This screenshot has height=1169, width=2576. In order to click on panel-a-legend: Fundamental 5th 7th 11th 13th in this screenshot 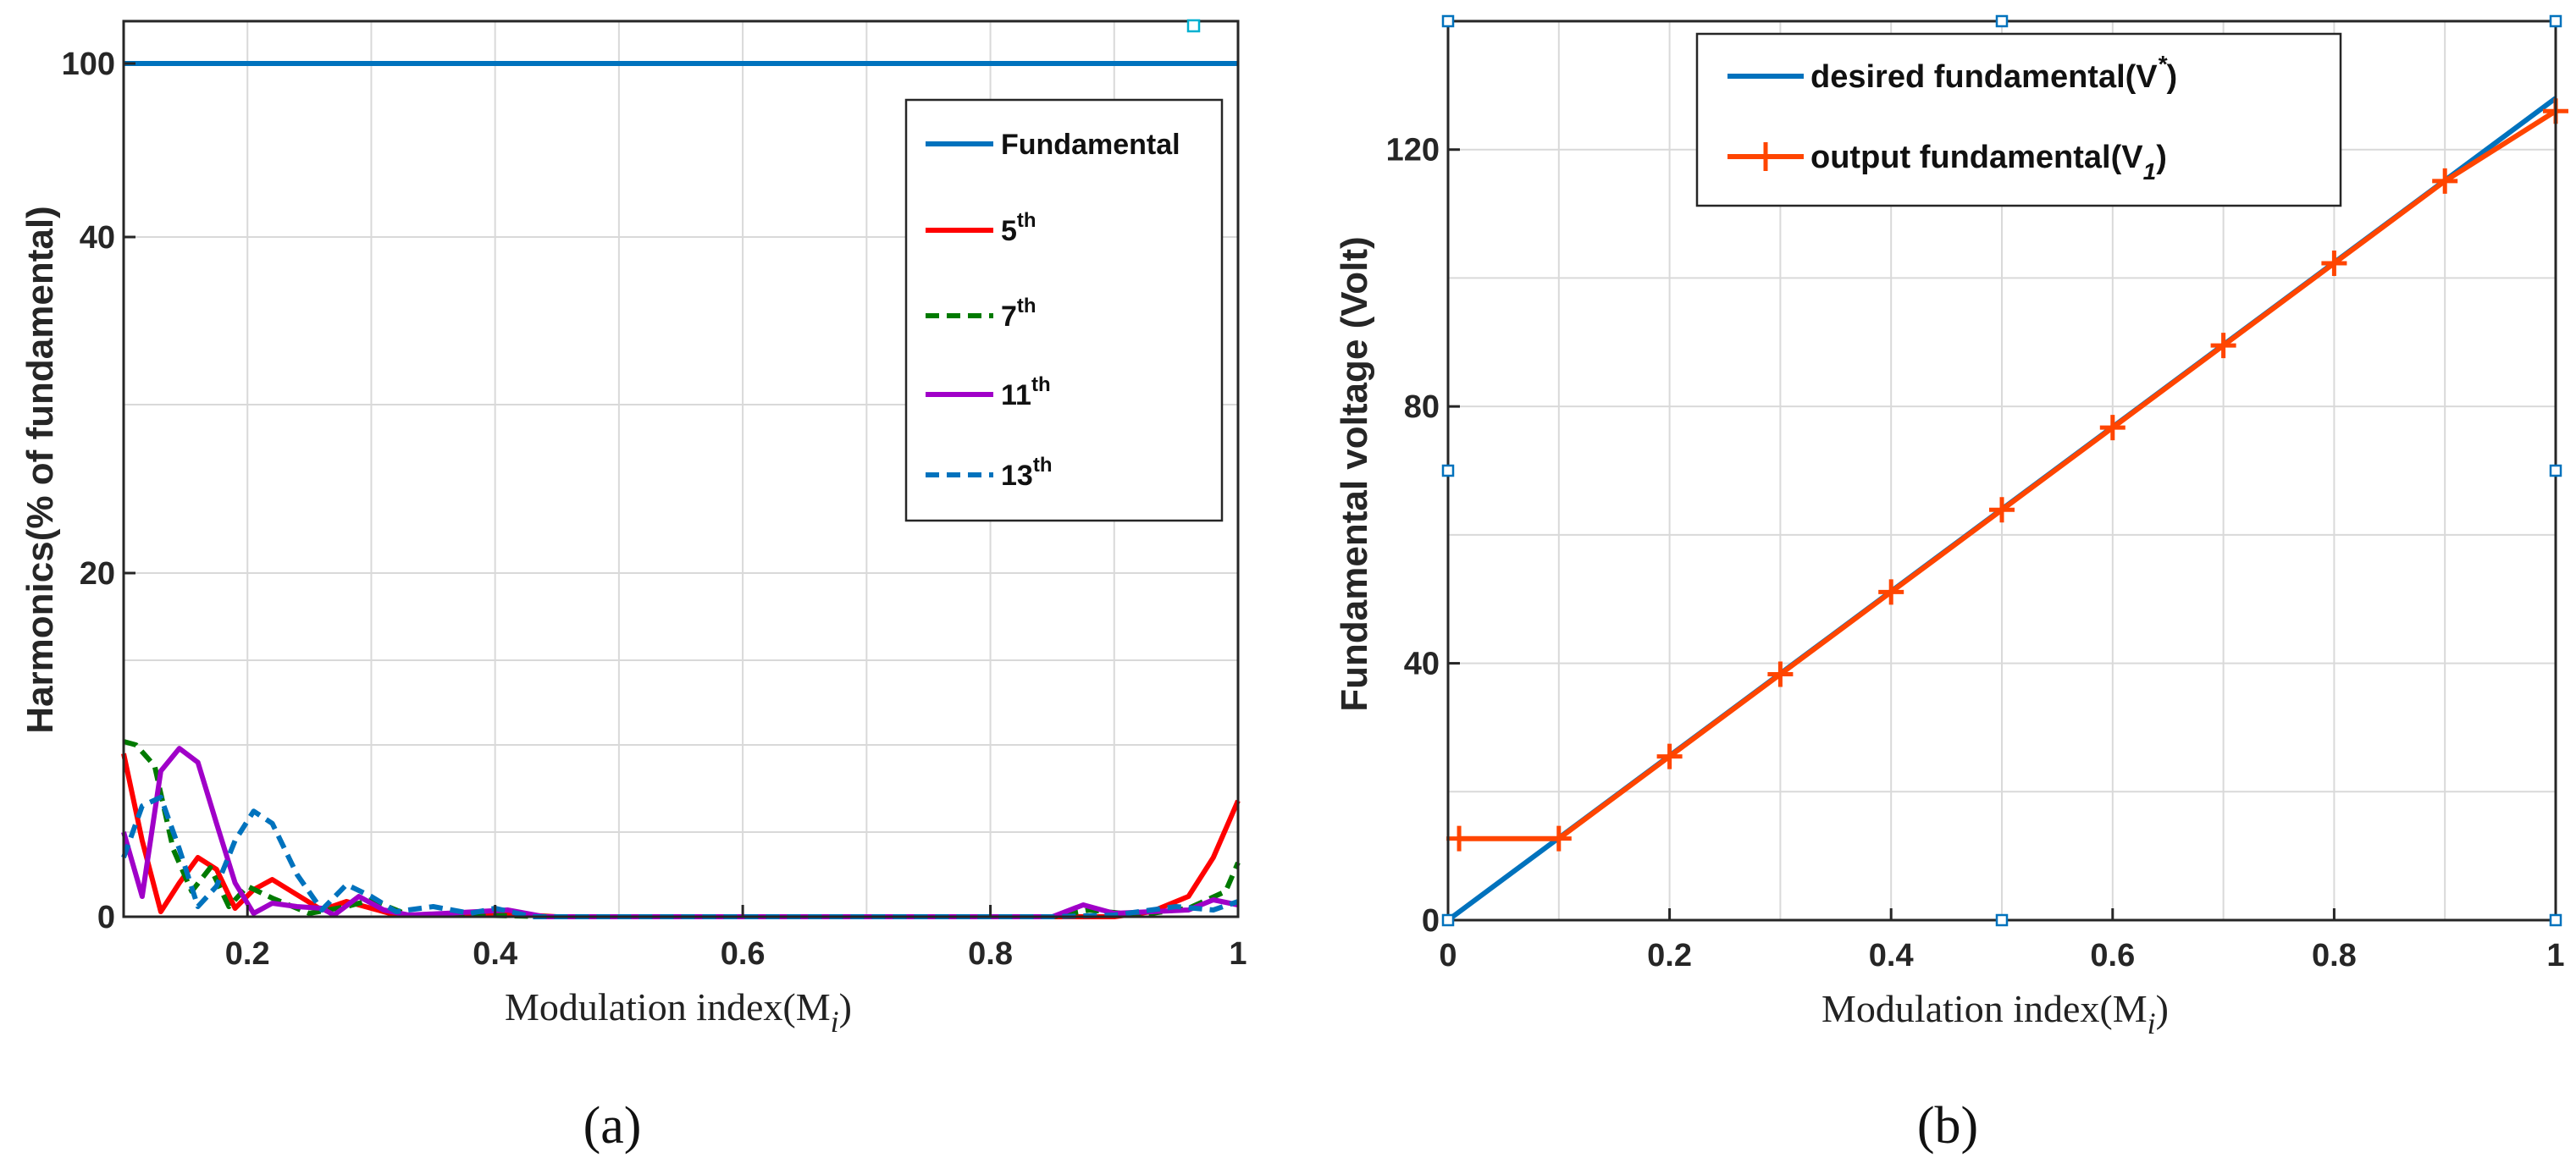, I will do `click(1064, 310)`.